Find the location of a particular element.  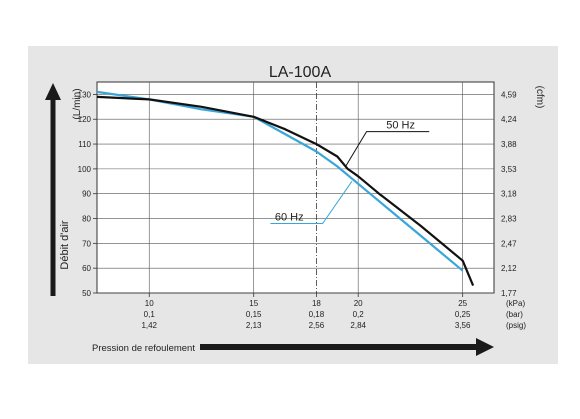

chart-title: LA-100A is located at coordinates (300, 72).